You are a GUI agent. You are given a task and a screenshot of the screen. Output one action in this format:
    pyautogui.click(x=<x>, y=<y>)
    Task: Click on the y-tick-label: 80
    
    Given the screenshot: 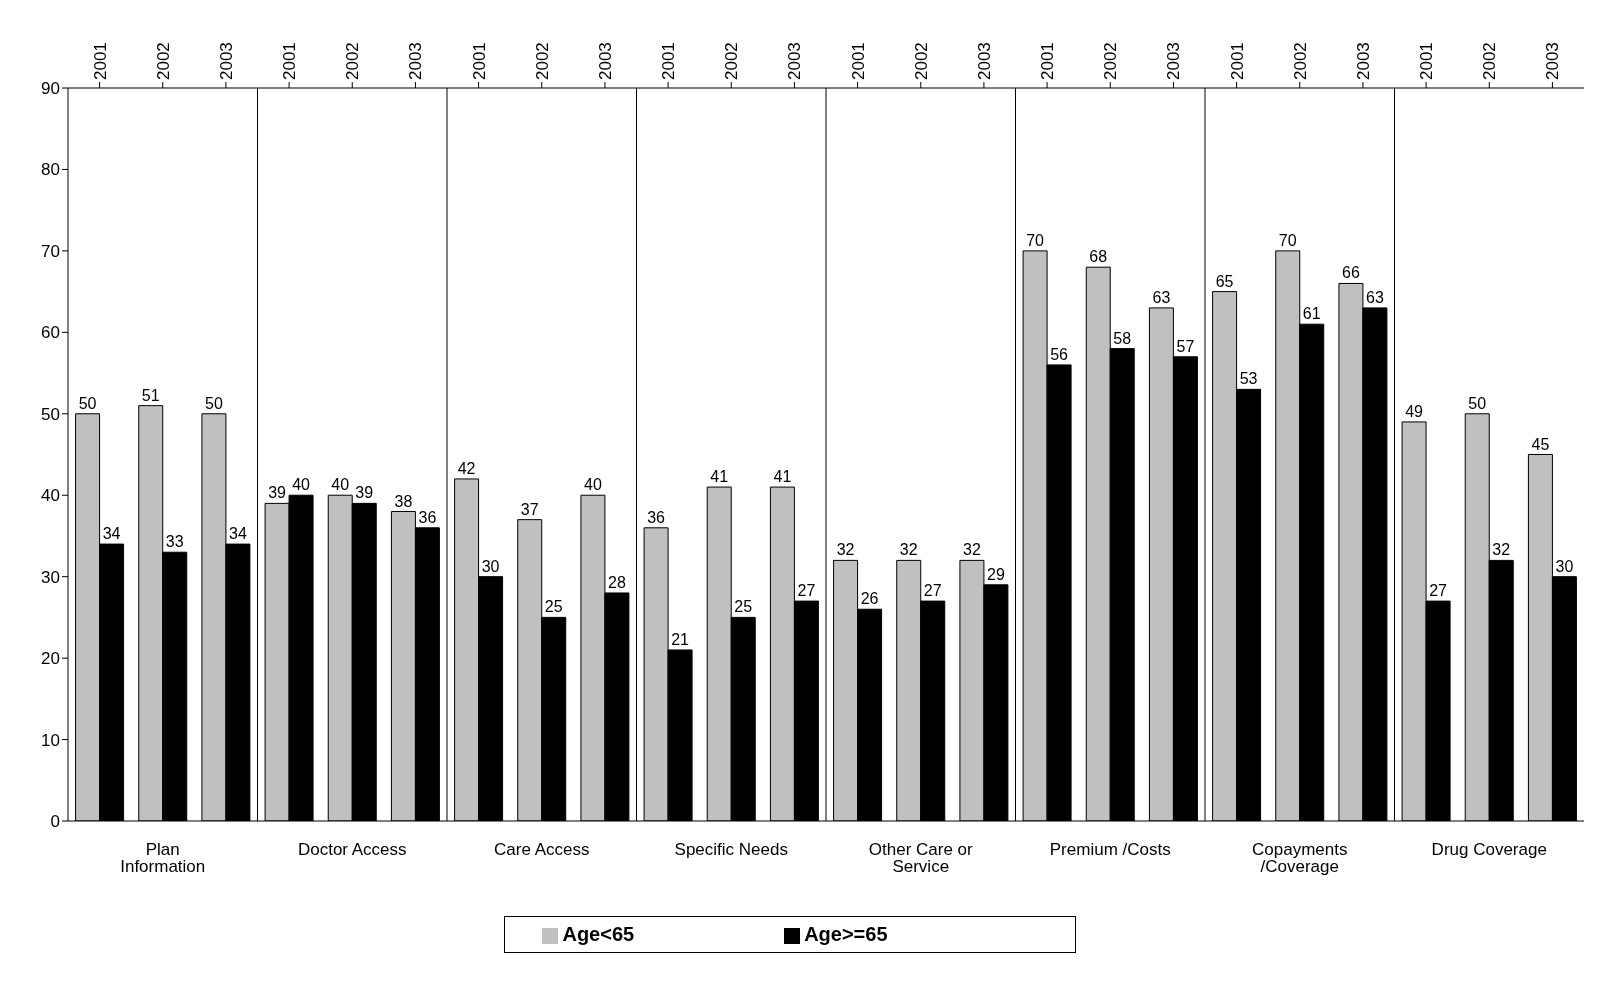 What is the action you would take?
    pyautogui.click(x=50, y=170)
    